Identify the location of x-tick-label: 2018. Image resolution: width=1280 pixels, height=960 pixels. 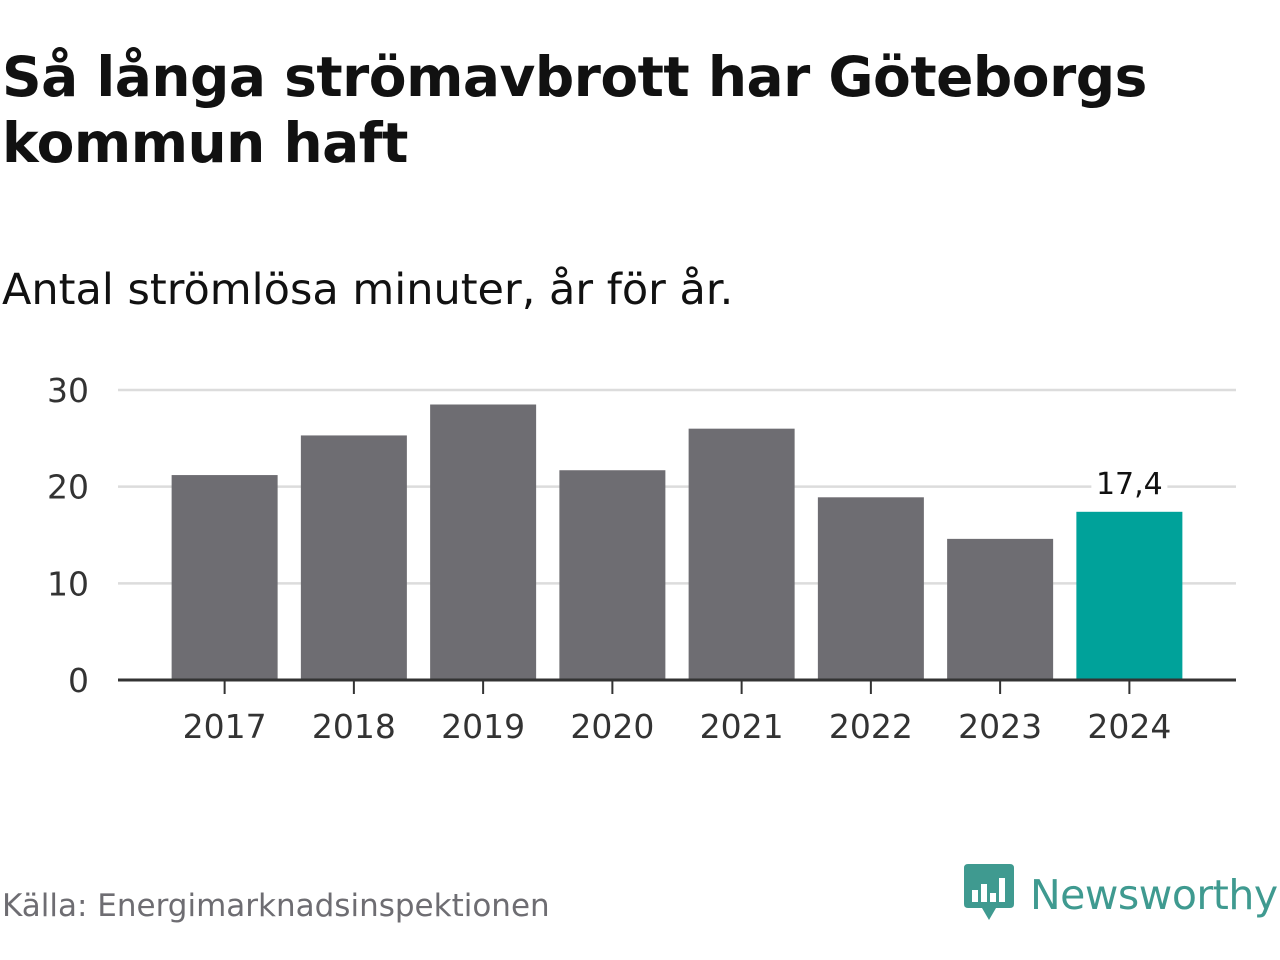
(354, 726).